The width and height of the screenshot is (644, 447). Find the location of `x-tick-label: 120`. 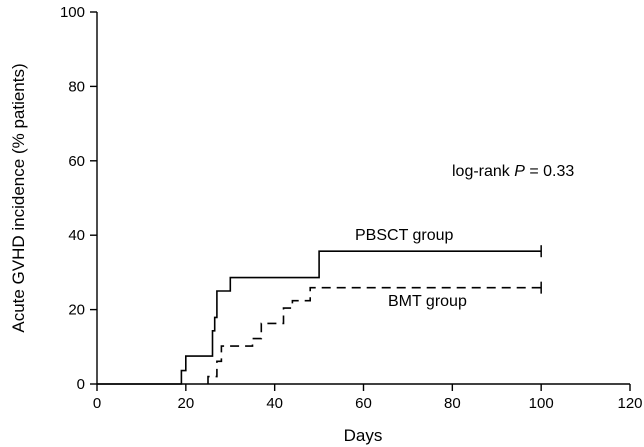

x-tick-label: 120 is located at coordinates (629, 403).